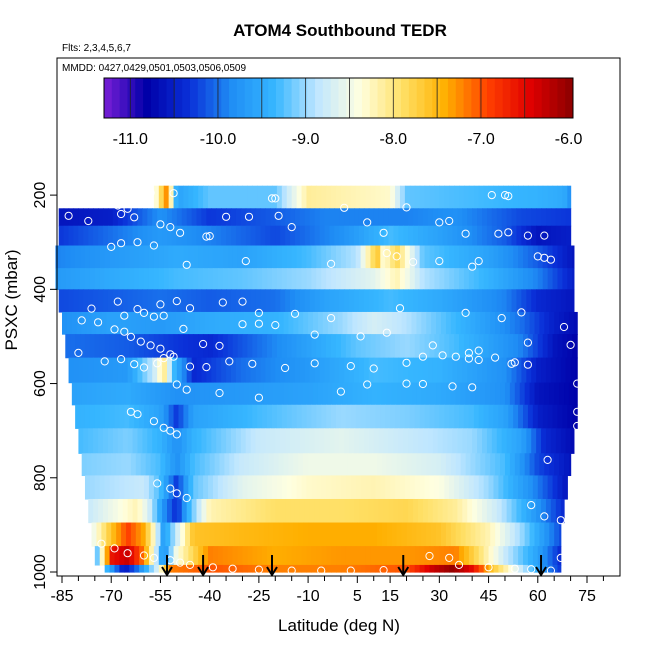  Describe the element at coordinates (339, 625) in the screenshot. I see `x-axis-label: Latitude (deg N)` at that location.